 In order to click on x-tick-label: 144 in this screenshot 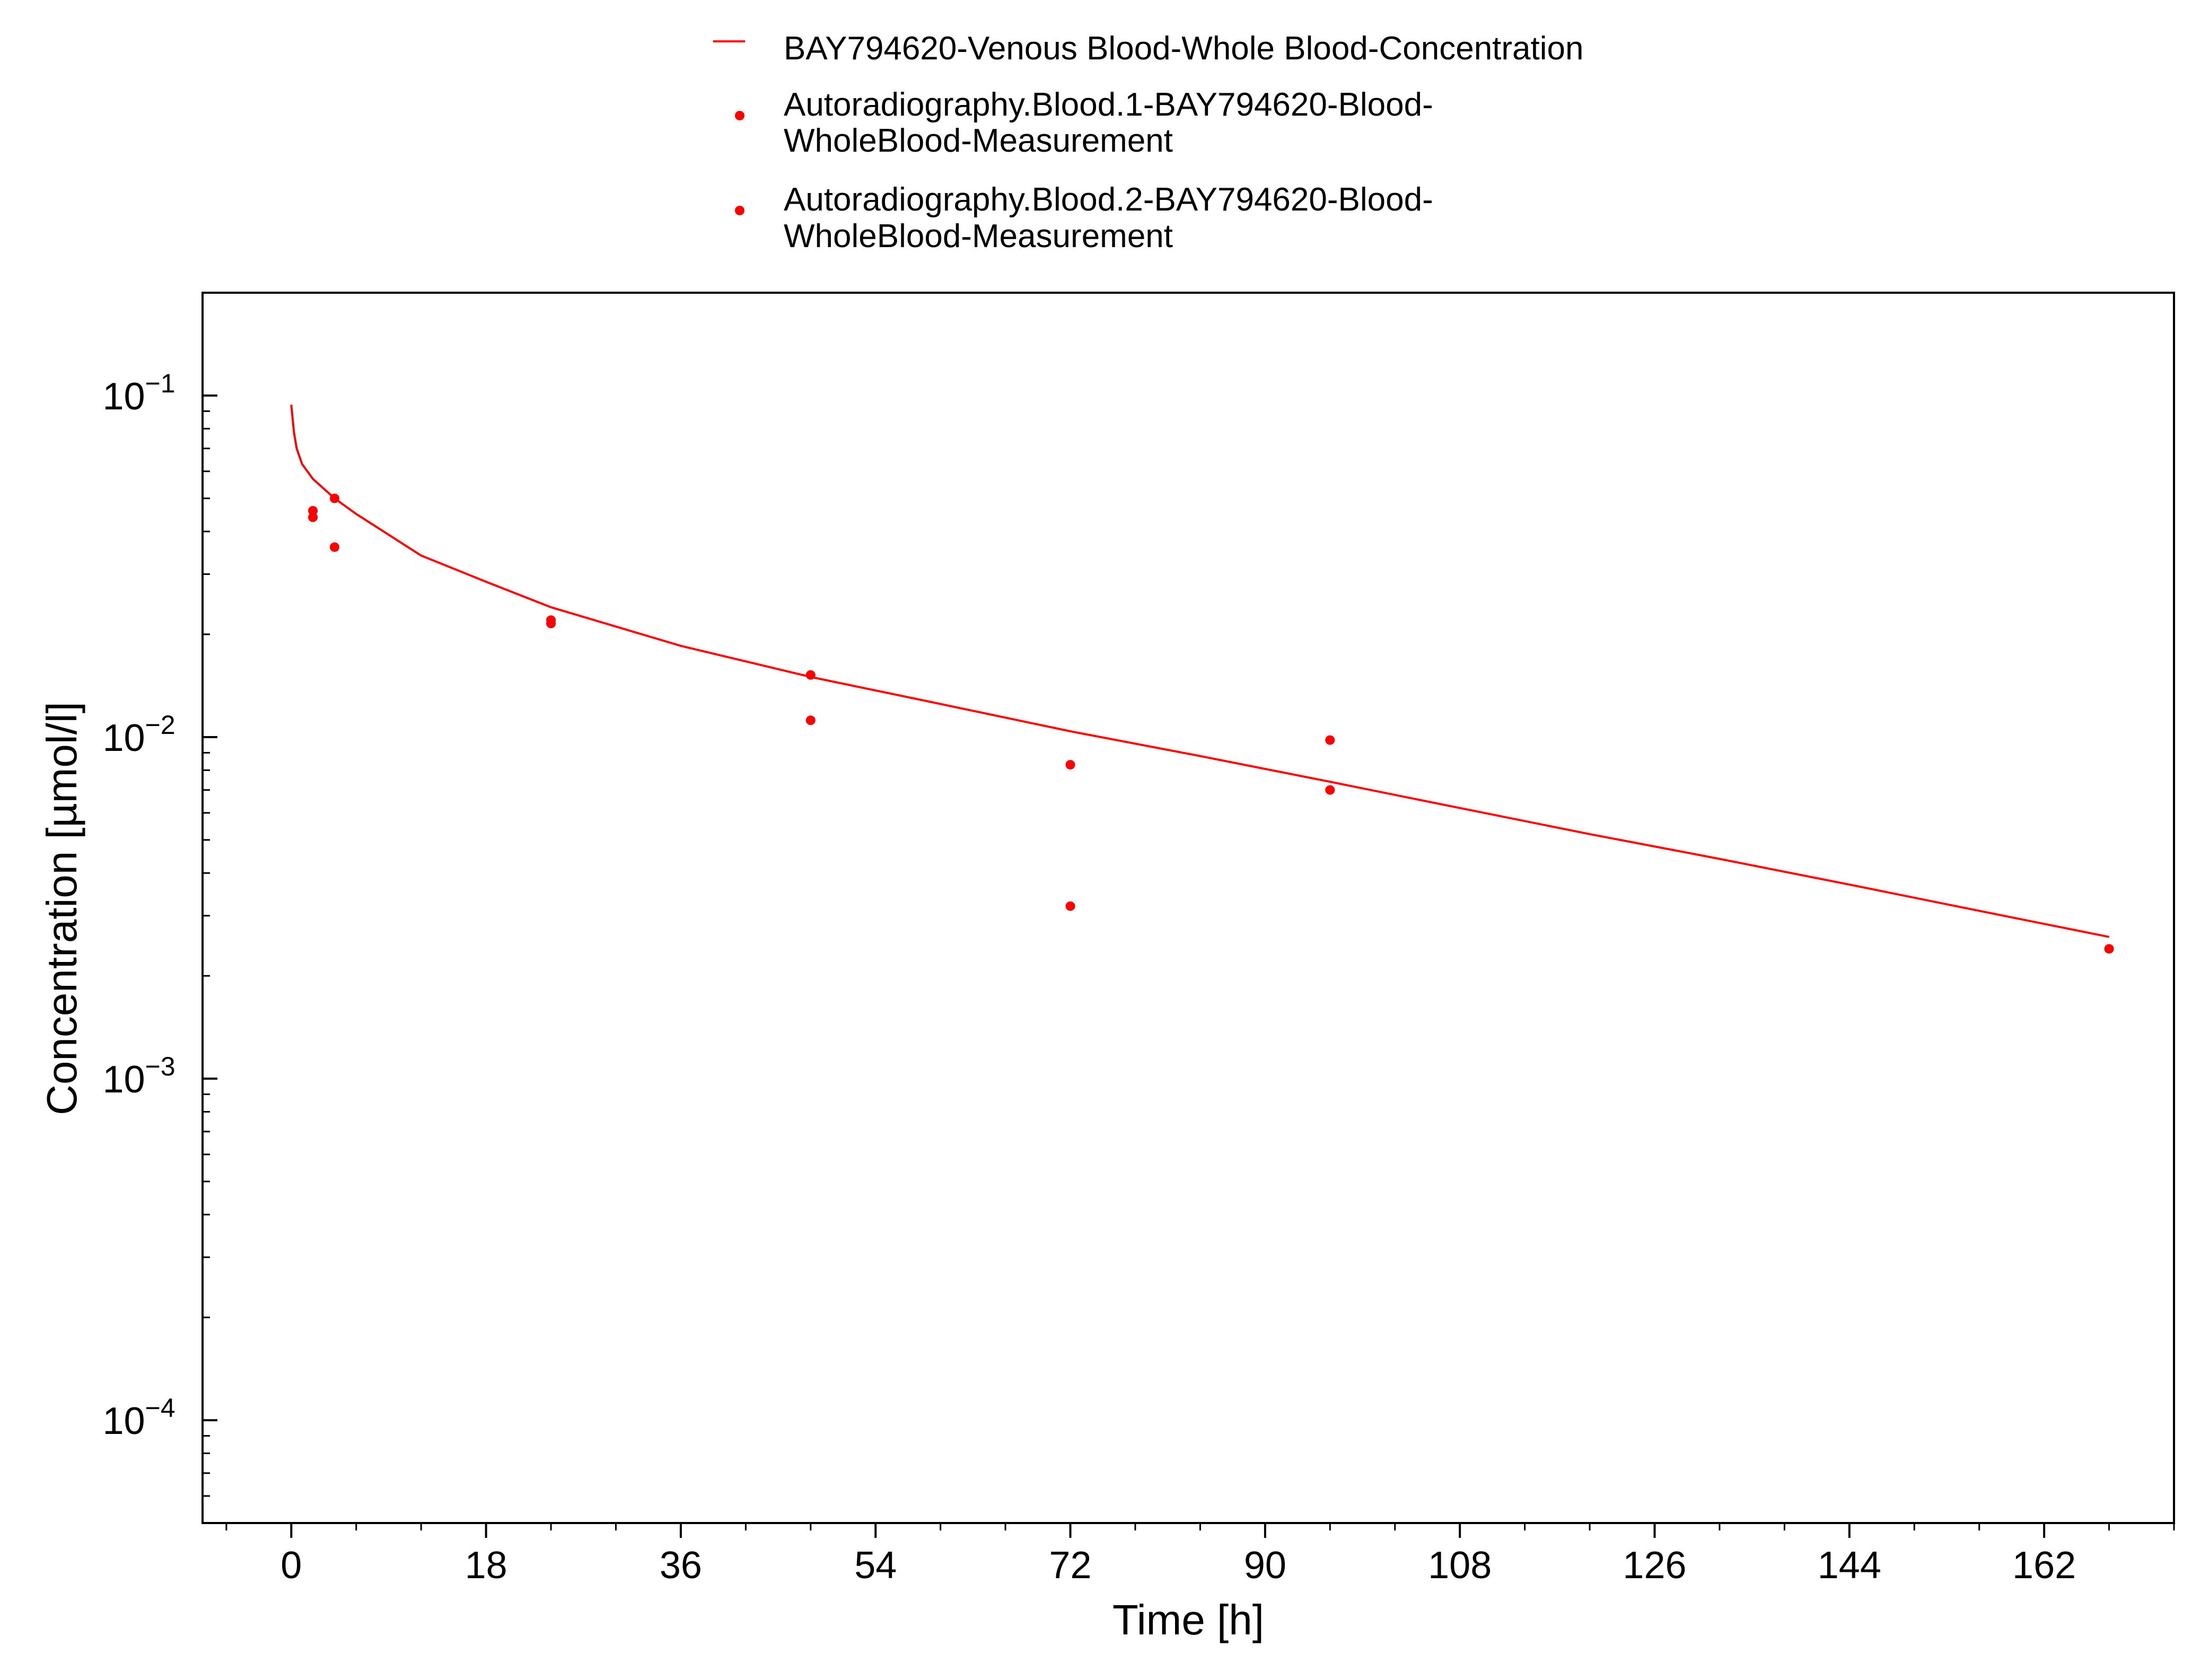, I will do `click(1849, 1565)`.